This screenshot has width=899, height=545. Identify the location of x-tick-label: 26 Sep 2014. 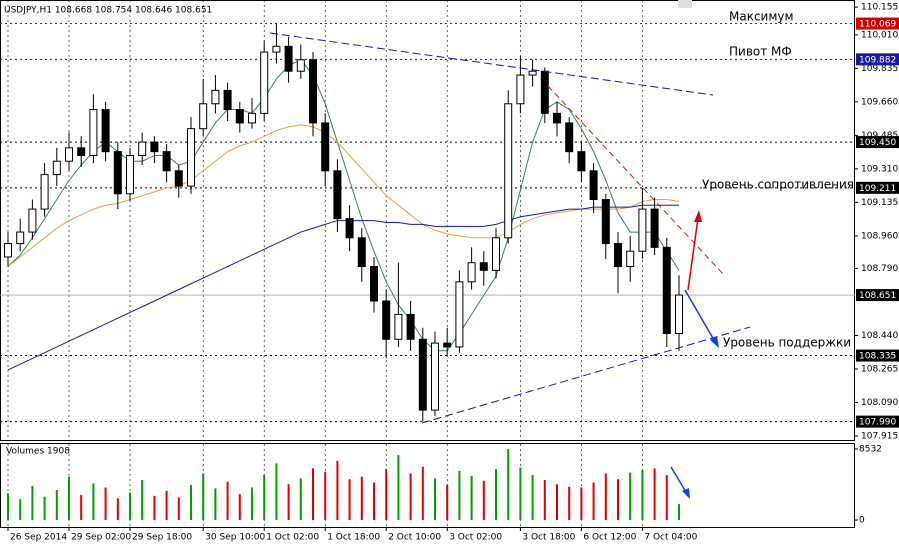
(38, 538).